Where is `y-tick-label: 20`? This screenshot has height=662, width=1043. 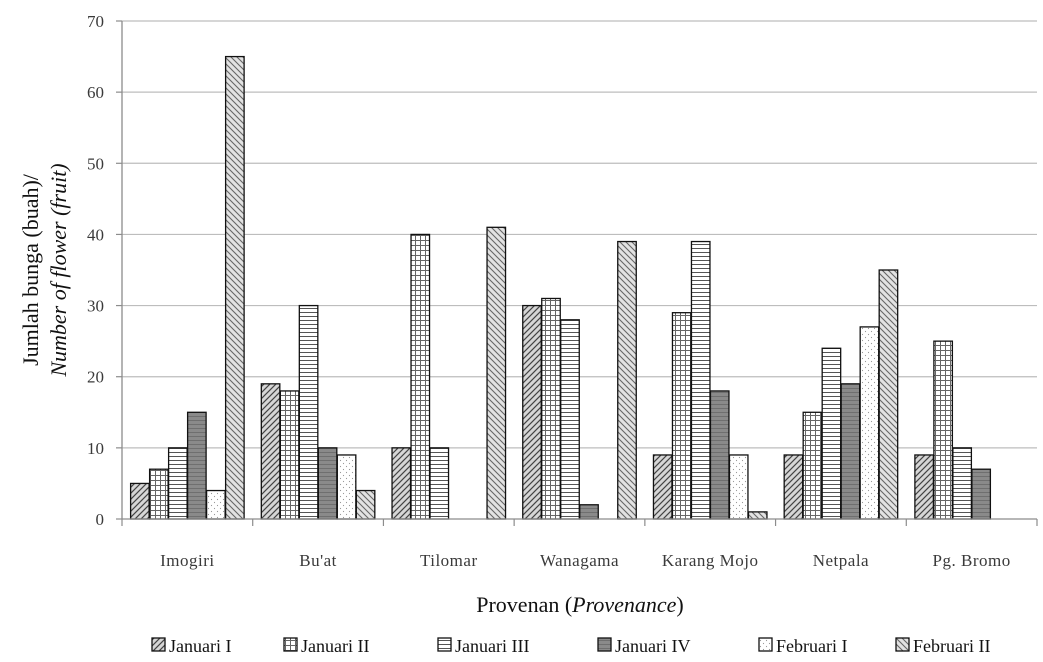
y-tick-label: 20 is located at coordinates (95, 377).